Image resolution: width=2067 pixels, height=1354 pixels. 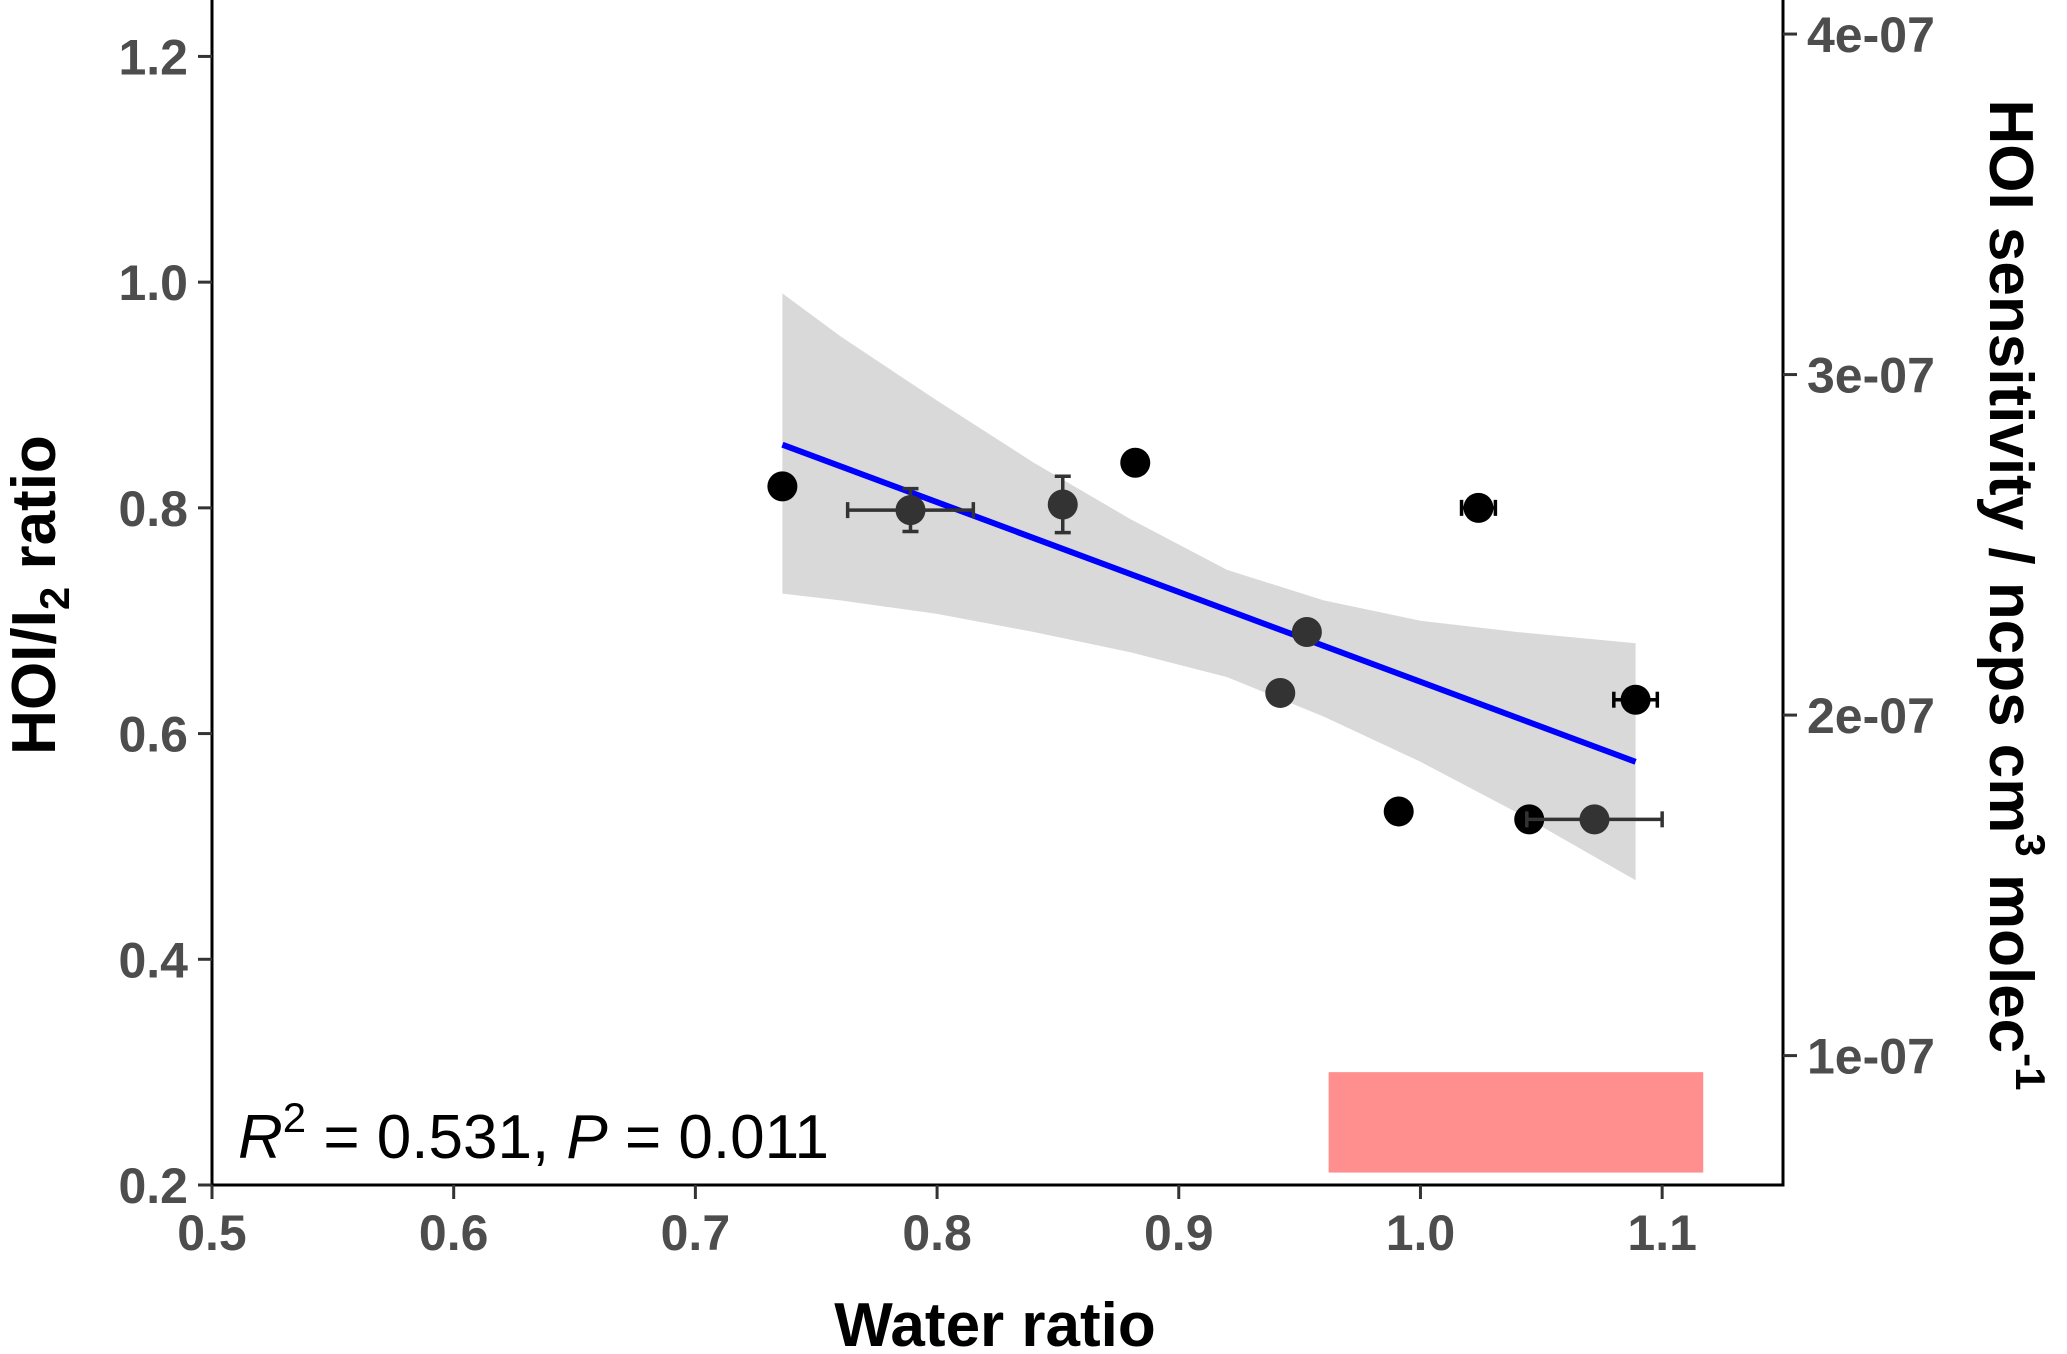 What do you see at coordinates (153, 960) in the screenshot?
I see `y-tick-label: 0.4` at bounding box center [153, 960].